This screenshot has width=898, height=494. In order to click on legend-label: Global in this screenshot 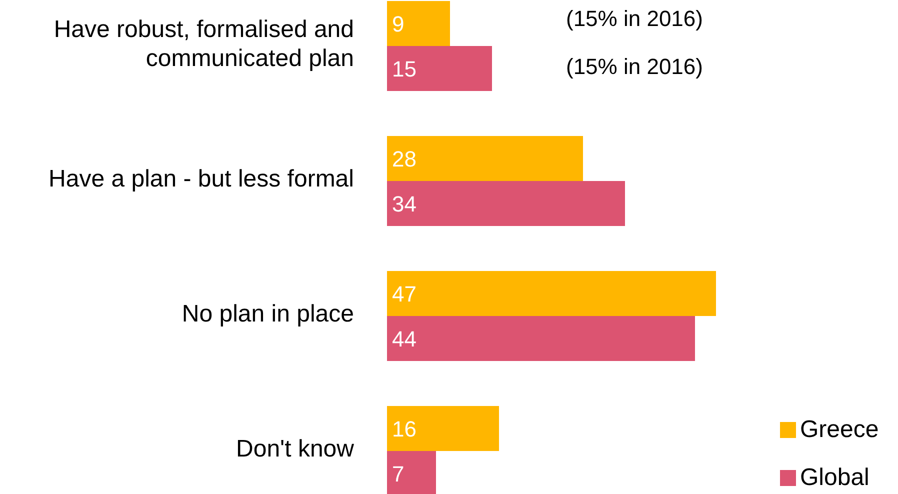, I will do `click(835, 478)`.